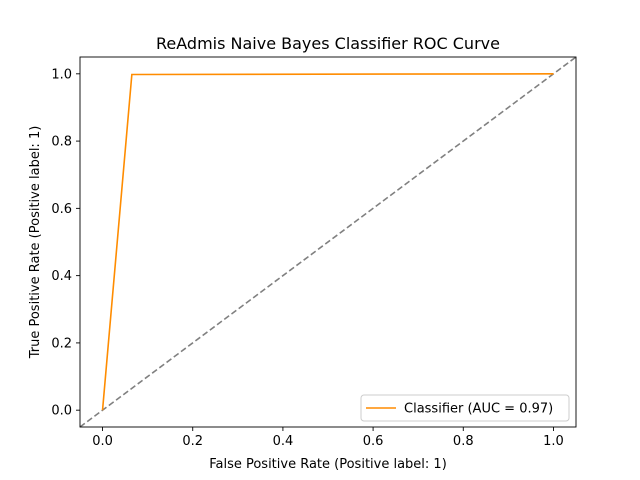 The width and height of the screenshot is (640, 480). Describe the element at coordinates (192, 441) in the screenshot. I see `x-tick-label: 0.2` at that location.